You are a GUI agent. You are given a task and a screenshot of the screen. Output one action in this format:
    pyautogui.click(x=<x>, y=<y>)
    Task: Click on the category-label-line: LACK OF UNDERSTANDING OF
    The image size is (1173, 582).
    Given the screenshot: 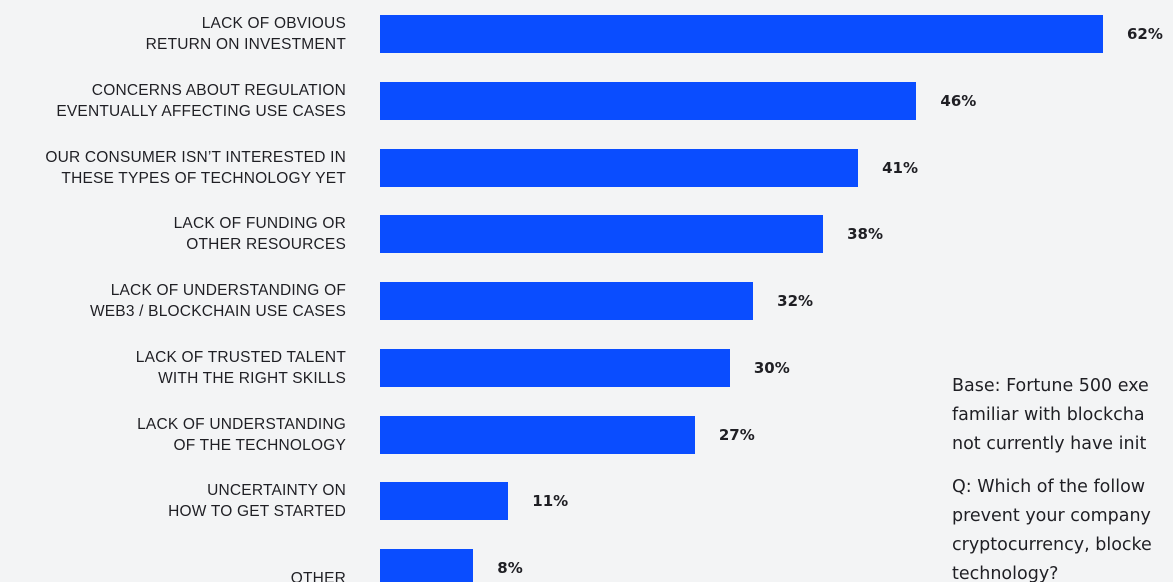 What is the action you would take?
    pyautogui.click(x=228, y=290)
    